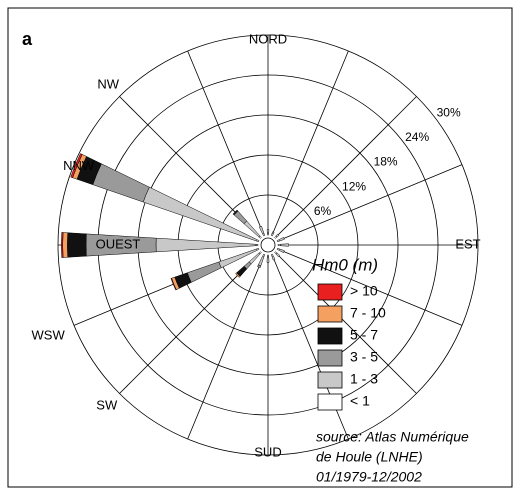  Describe the element at coordinates (449, 112) in the screenshot. I see `r-tick-label: 30%` at that location.